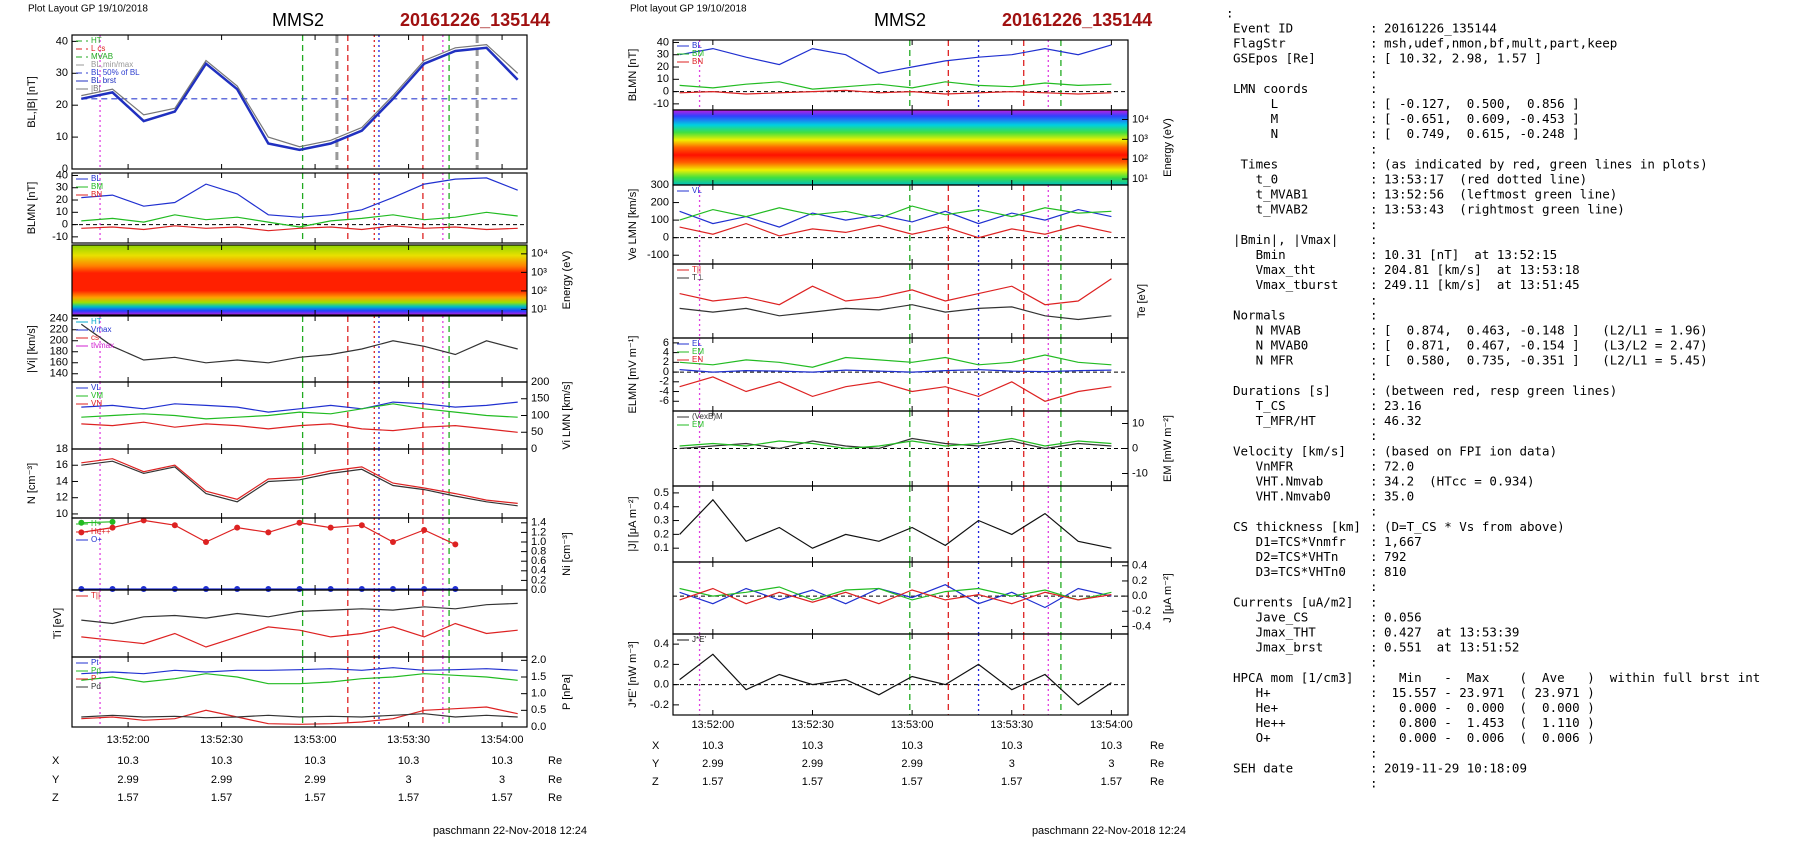 The image size is (1804, 841). Describe the element at coordinates (96, 194) in the screenshot. I see `legend-label: BN` at that location.